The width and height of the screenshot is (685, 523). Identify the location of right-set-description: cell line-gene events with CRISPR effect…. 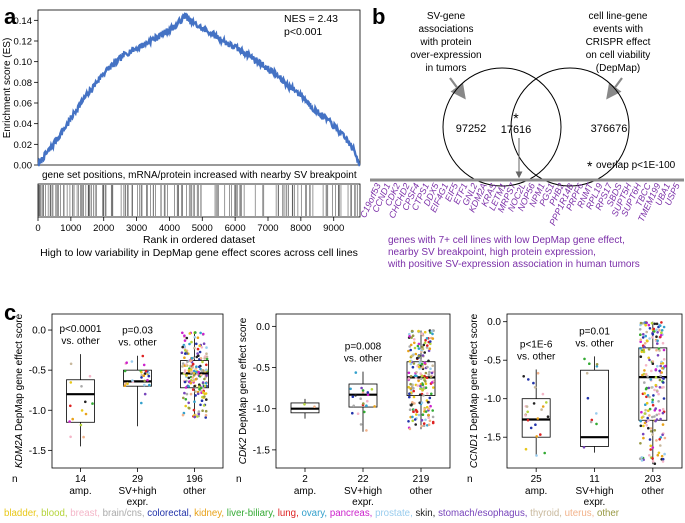
(618, 42).